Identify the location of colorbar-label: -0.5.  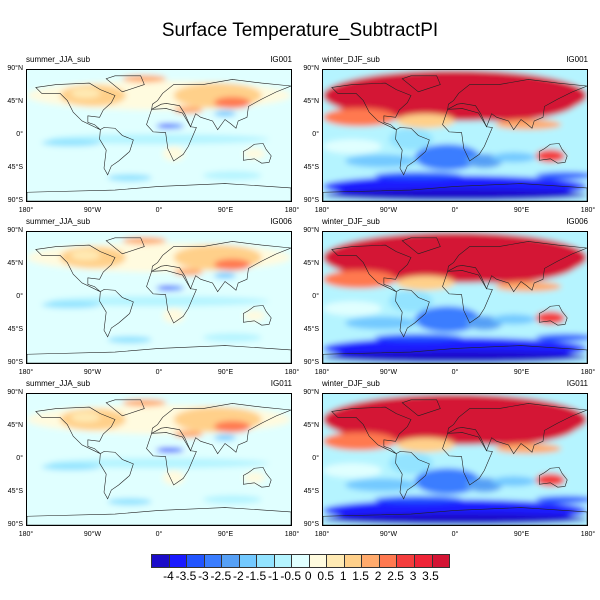
(291, 576).